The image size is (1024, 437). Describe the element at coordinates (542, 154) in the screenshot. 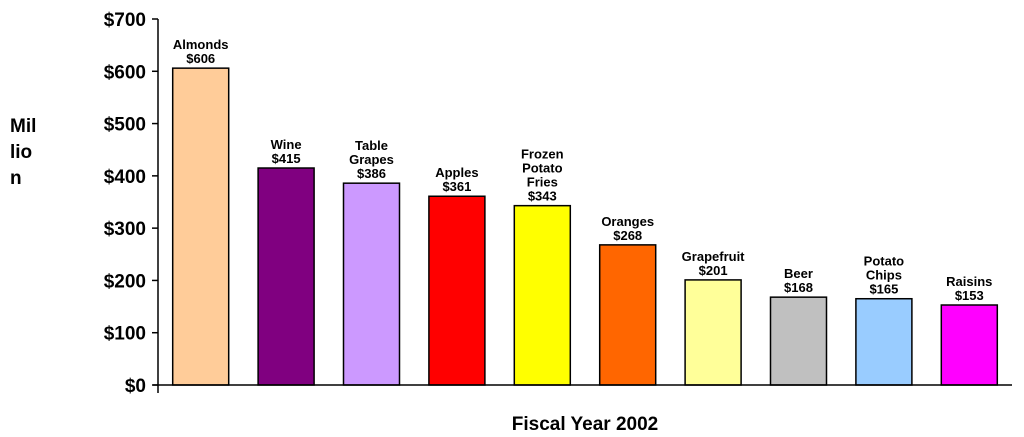

I see `category-label: Frozen` at that location.